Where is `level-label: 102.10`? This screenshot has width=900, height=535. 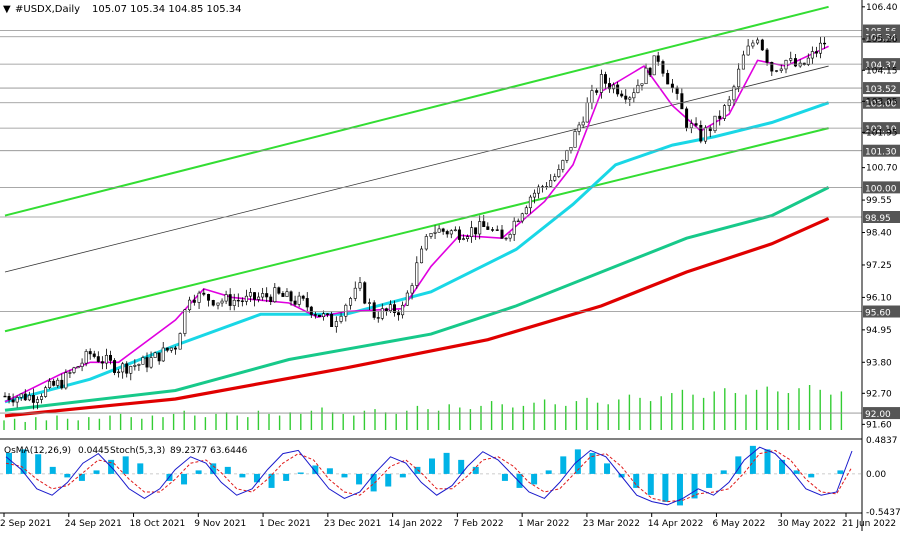
level-label: 102.10 is located at coordinates (881, 130).